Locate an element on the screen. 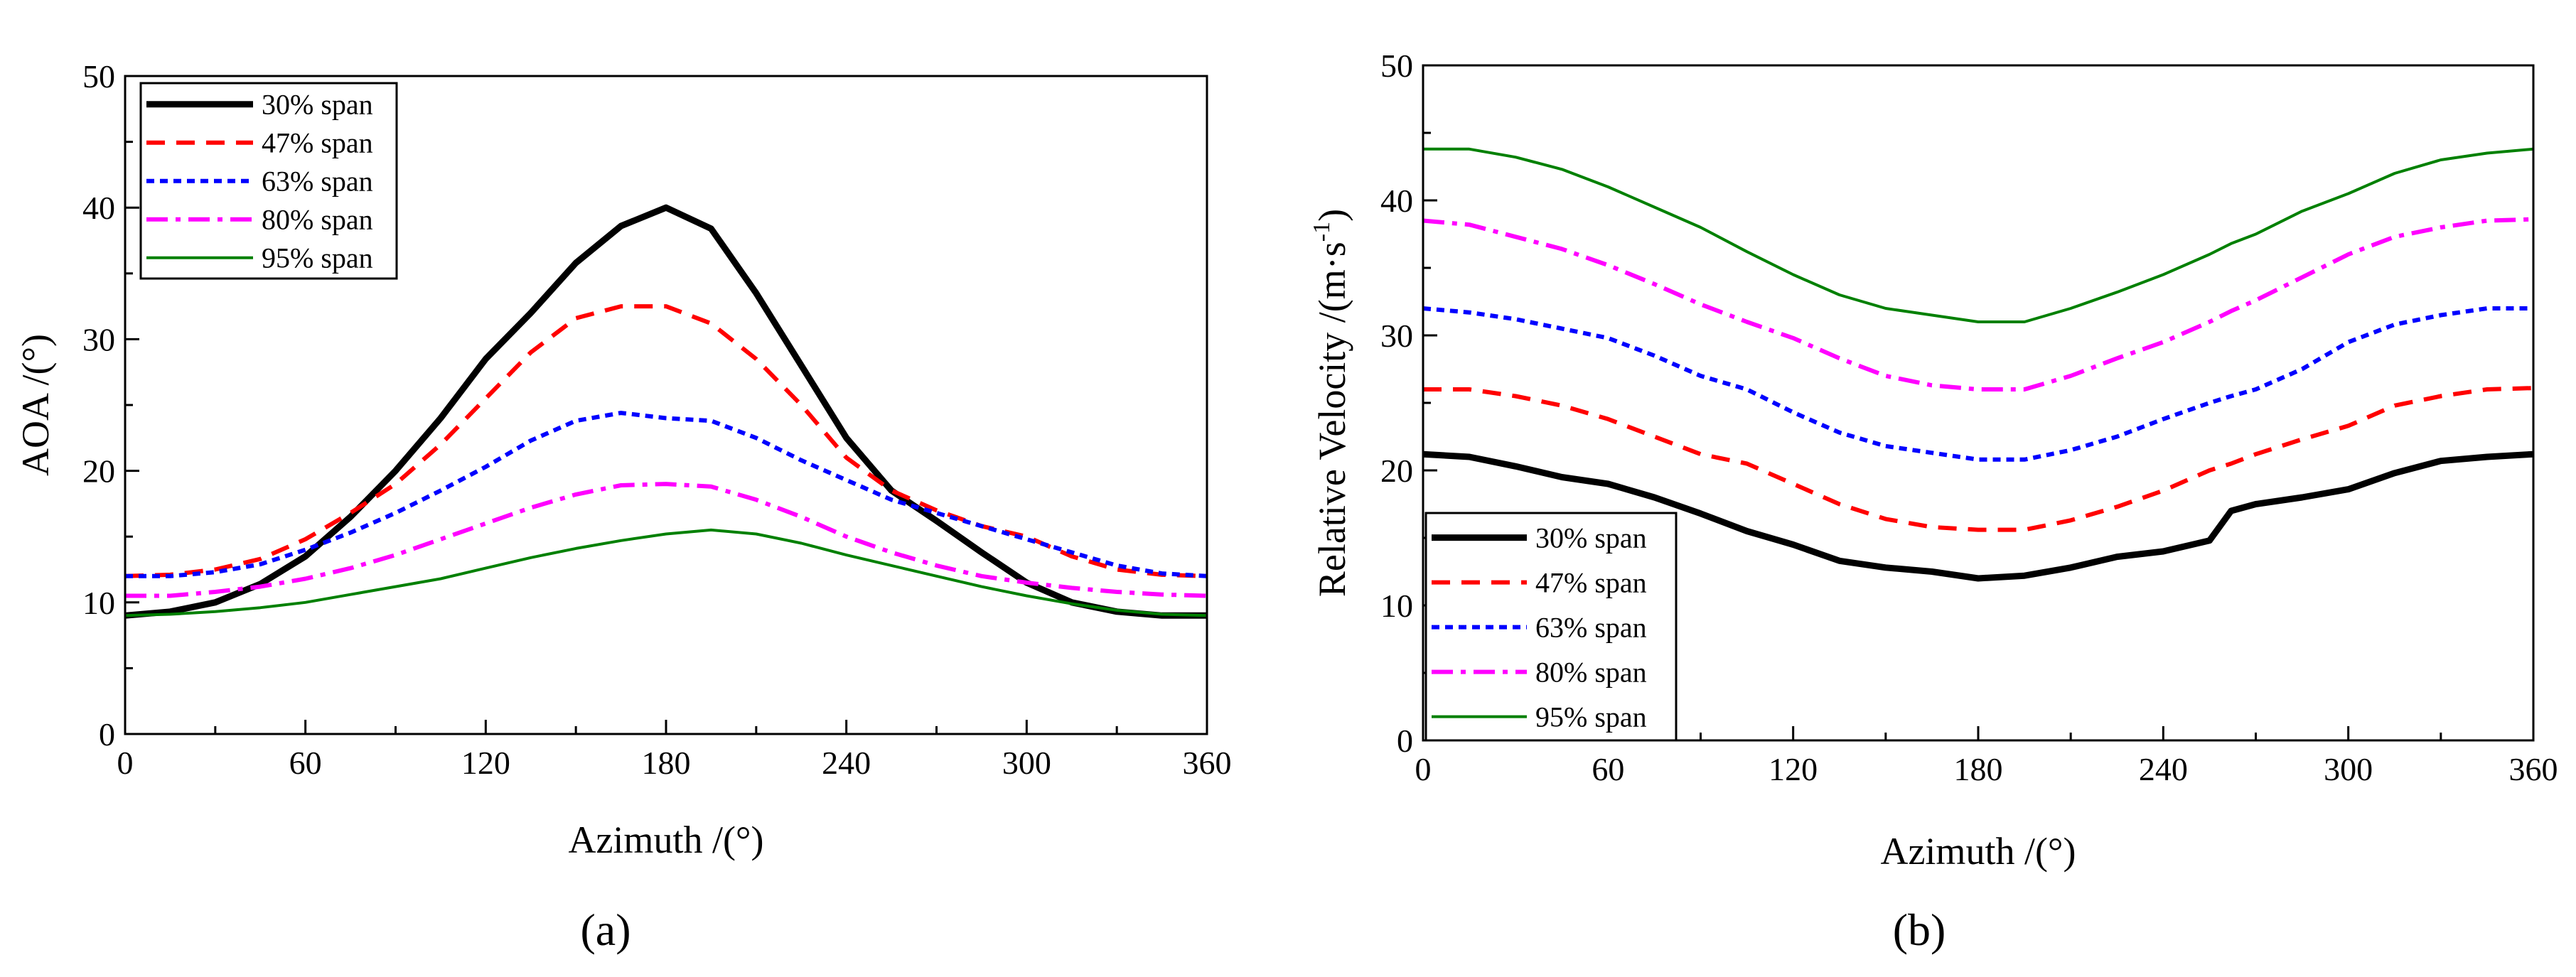 The width and height of the screenshot is (2576, 977). y-tick-label-a-20: 20 is located at coordinates (98, 472).